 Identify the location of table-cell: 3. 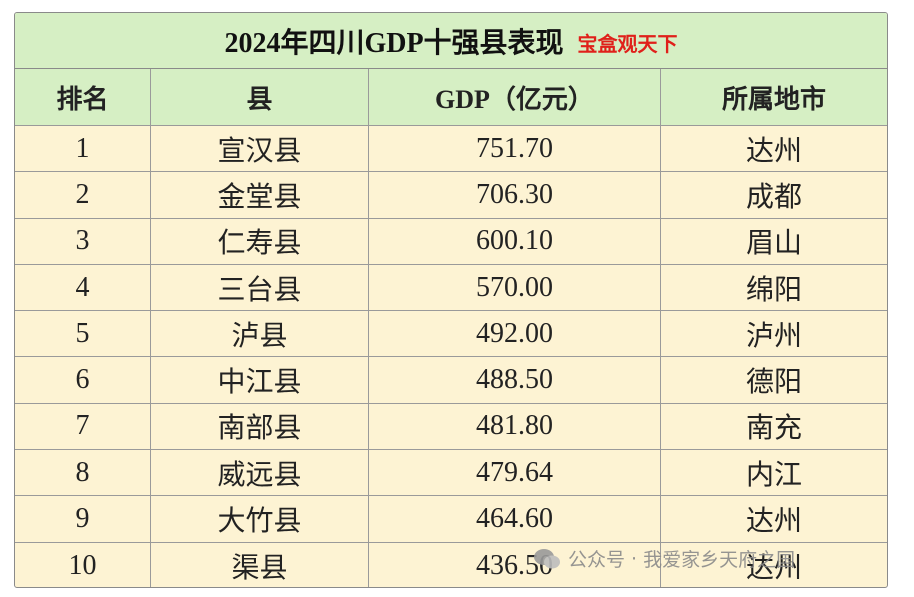
(83, 241).